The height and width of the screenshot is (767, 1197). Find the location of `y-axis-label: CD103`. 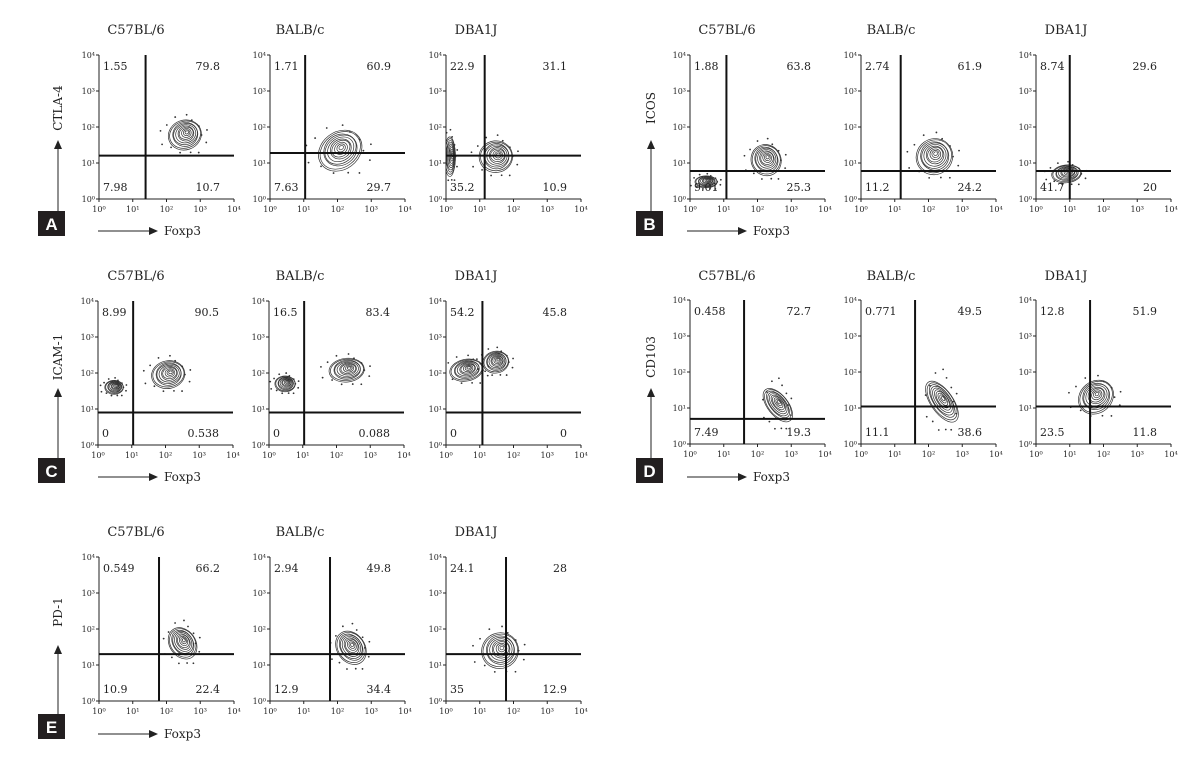

y-axis-label: CD103 is located at coordinates (651, 357).